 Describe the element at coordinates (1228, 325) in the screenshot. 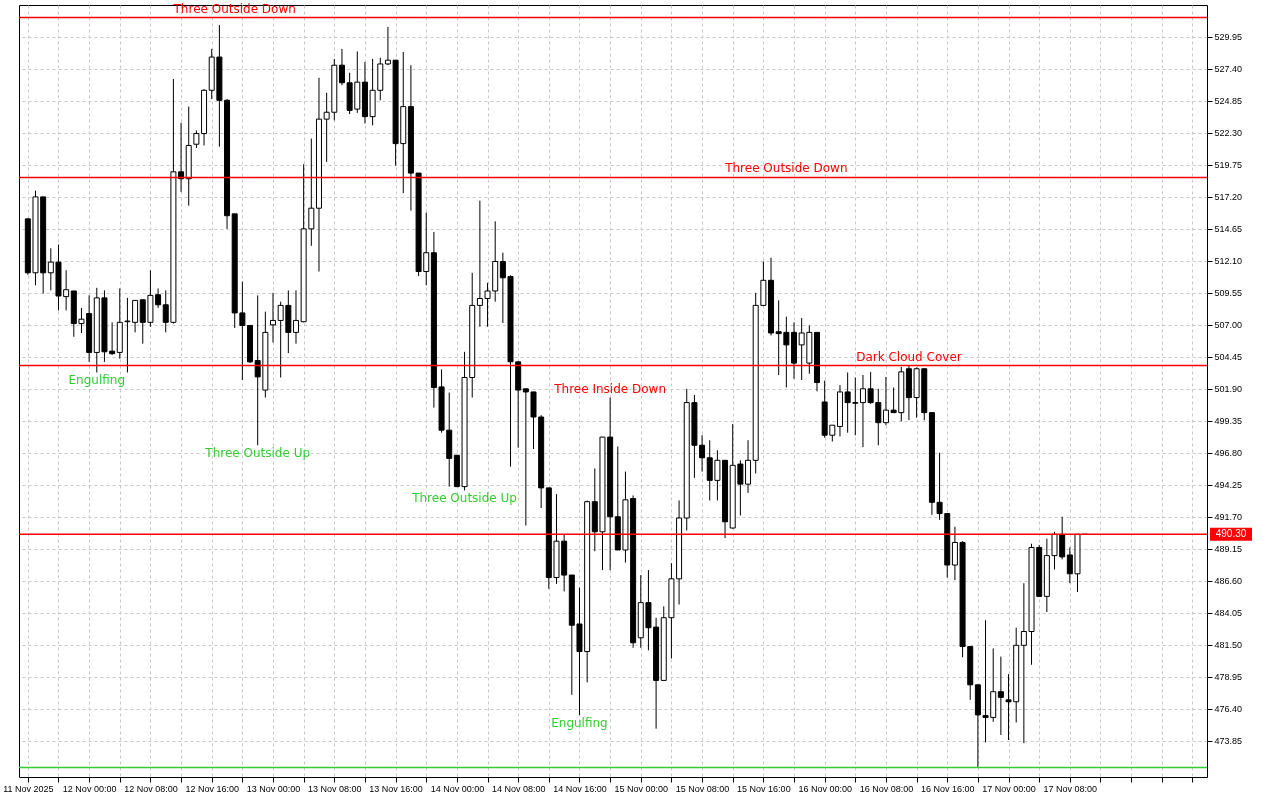

I see `y-tick-label: 507.00` at that location.